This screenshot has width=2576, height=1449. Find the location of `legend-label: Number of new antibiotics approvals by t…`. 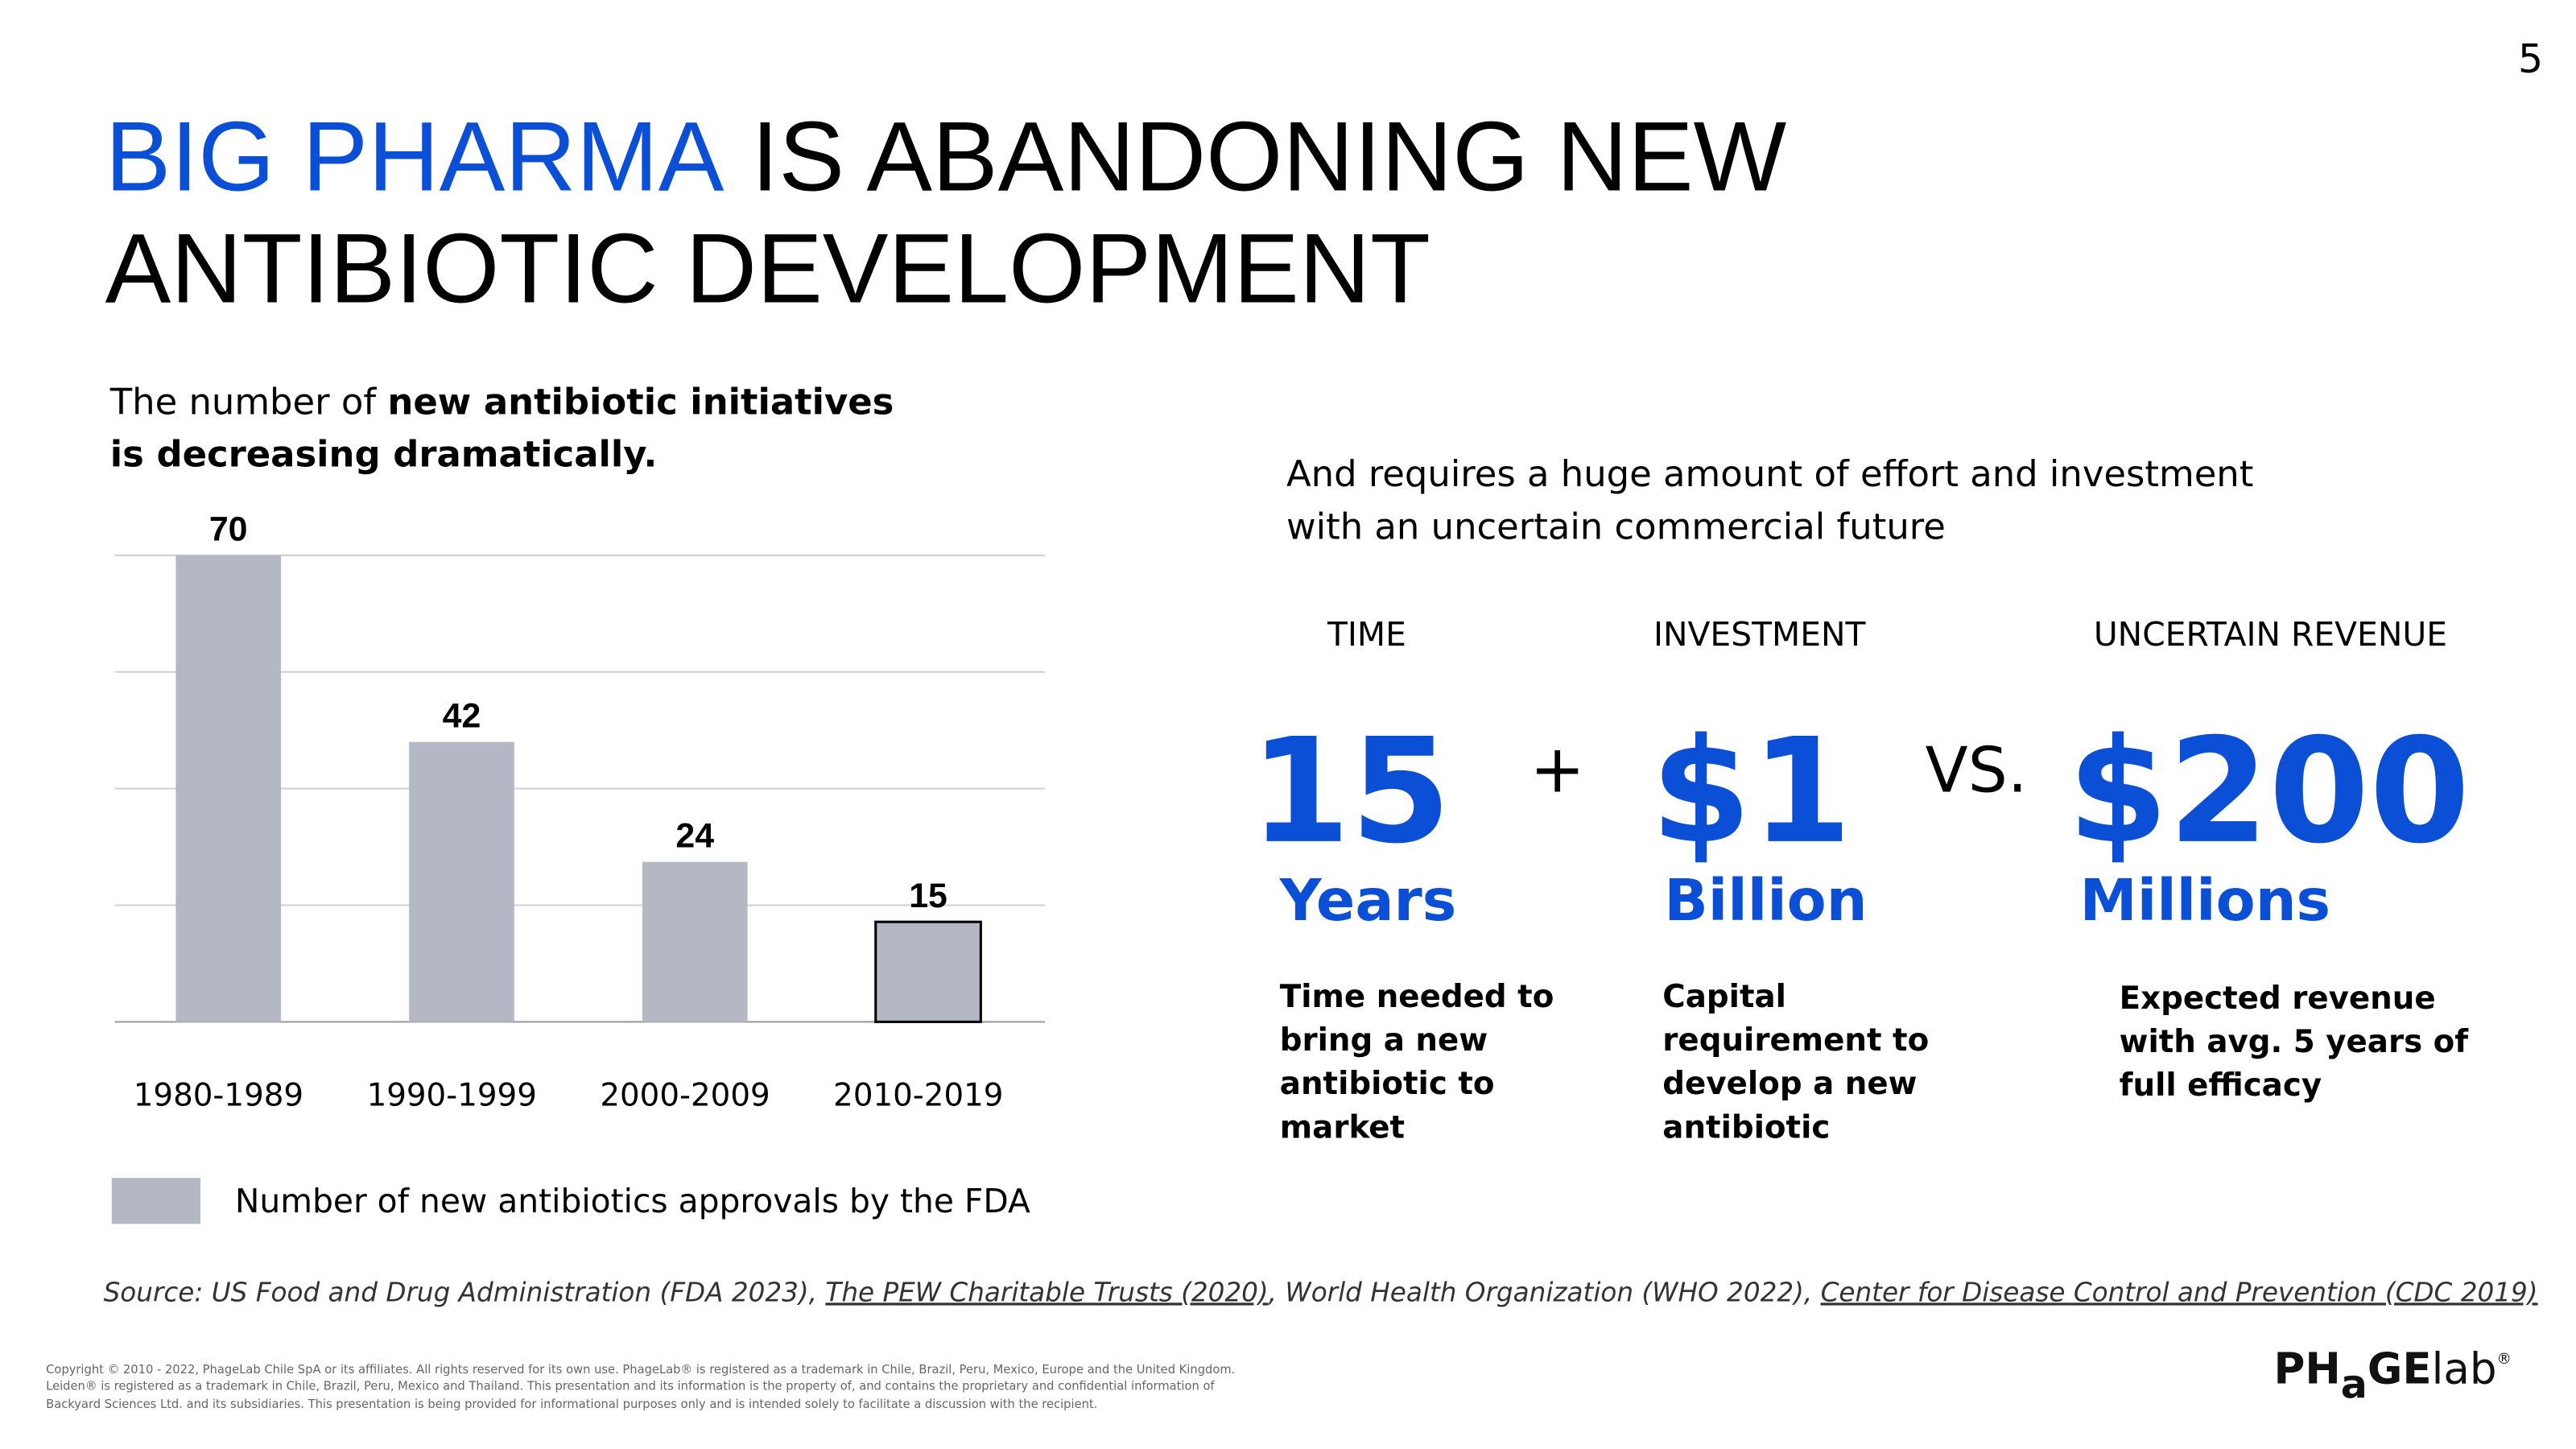

legend-label: Number of new antibiotics approvals by t… is located at coordinates (632, 1201).